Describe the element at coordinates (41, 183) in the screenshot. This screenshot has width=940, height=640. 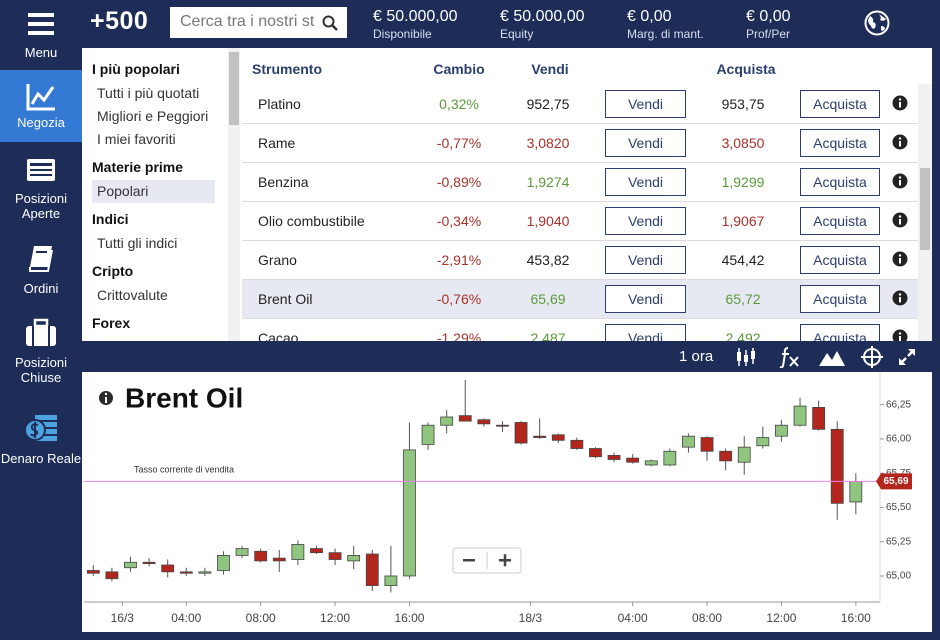
I see `open-positions-button: Posizioni Aperte` at that location.